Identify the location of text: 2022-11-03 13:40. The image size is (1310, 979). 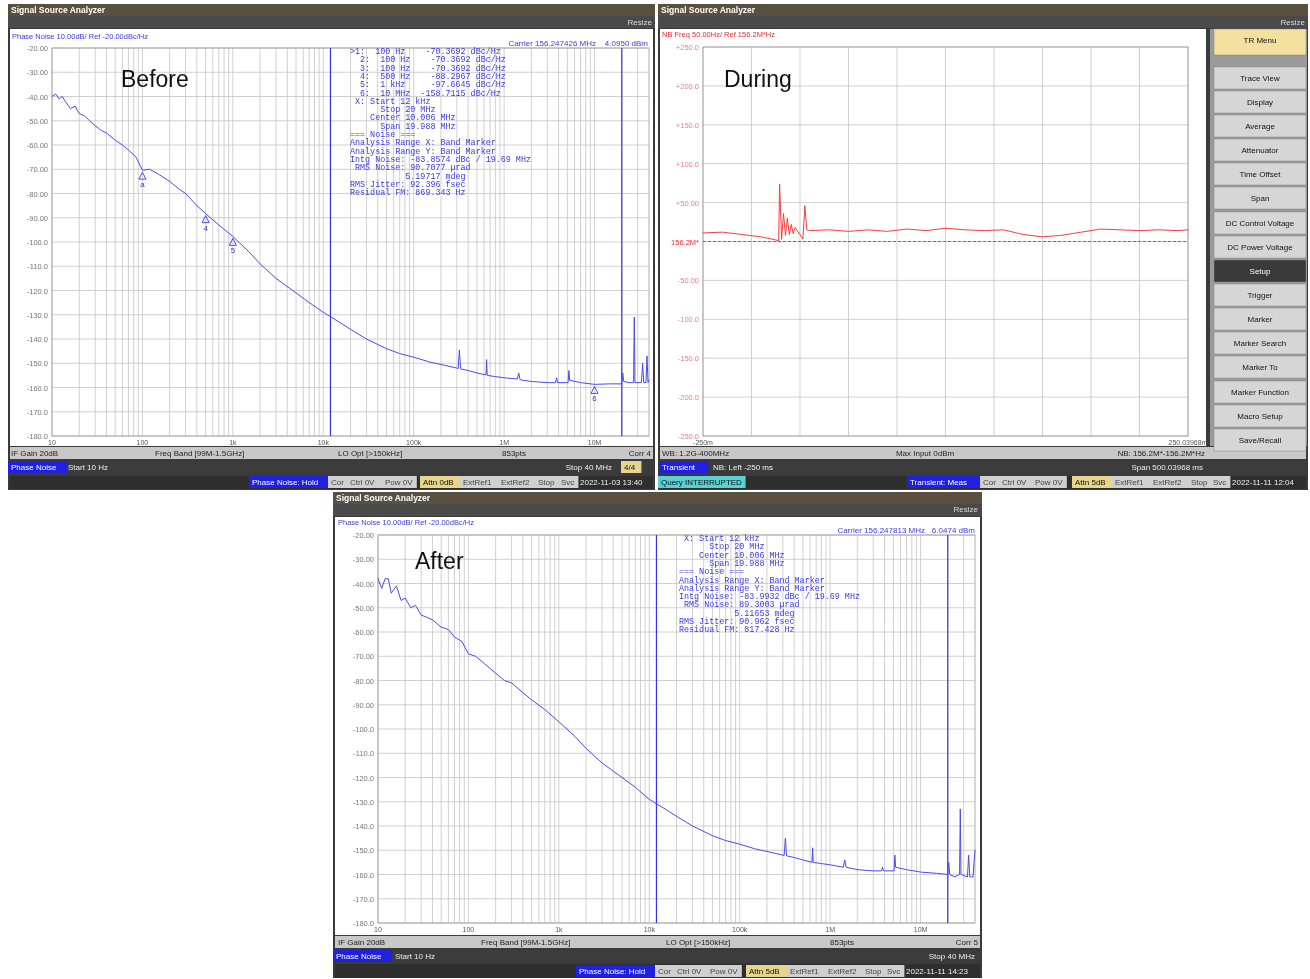
(612, 482).